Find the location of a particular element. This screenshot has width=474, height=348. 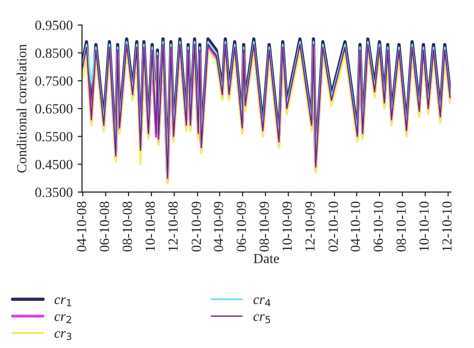

legend-label: cr$_{1}$ is located at coordinates (63, 301).